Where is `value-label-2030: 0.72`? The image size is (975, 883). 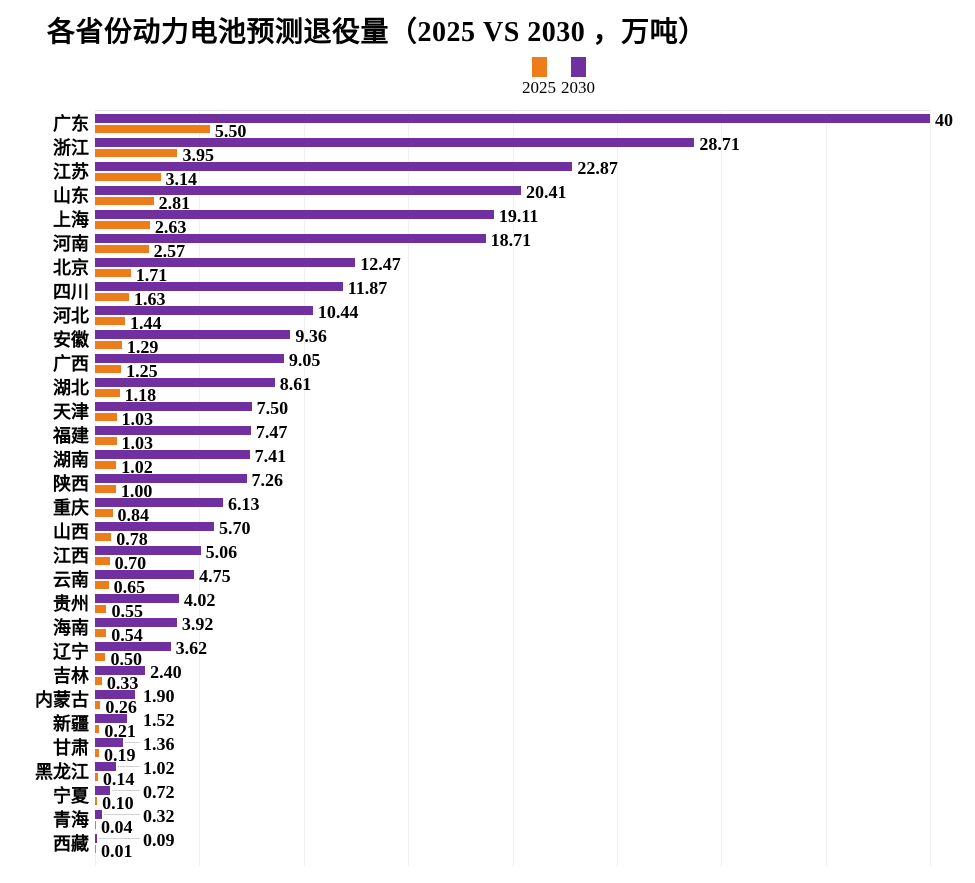
value-label-2030: 0.72 is located at coordinates (159, 792).